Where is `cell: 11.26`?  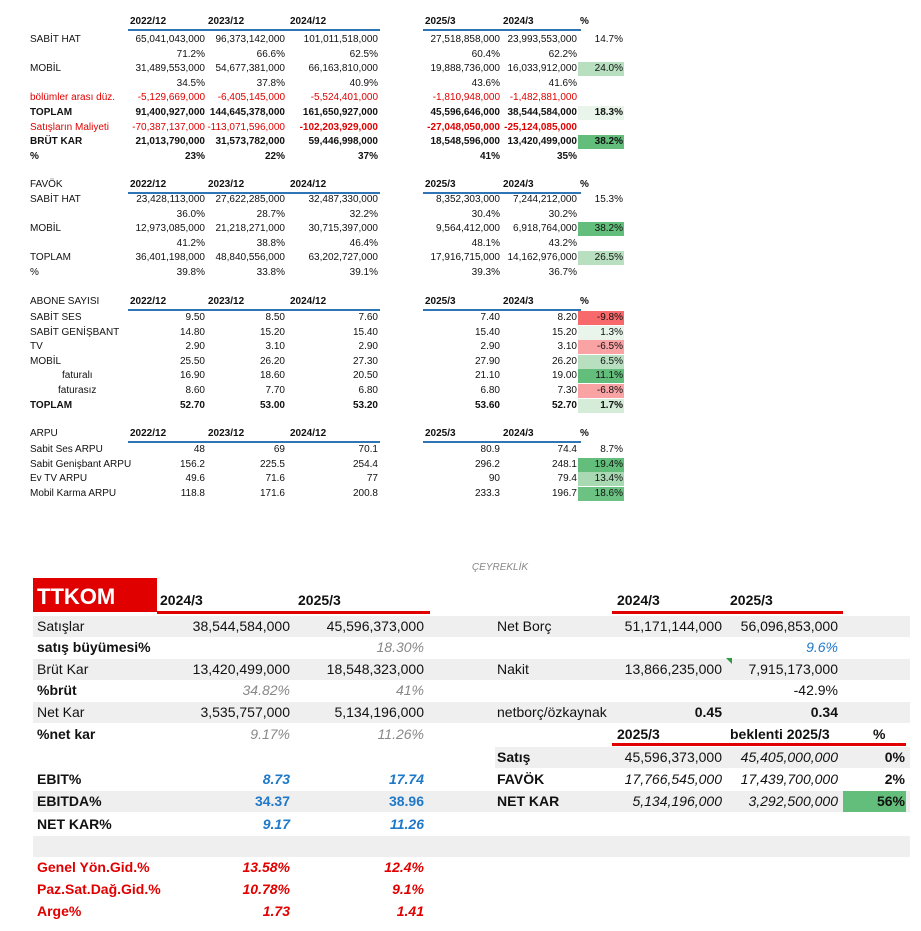 cell: 11.26 is located at coordinates (407, 824).